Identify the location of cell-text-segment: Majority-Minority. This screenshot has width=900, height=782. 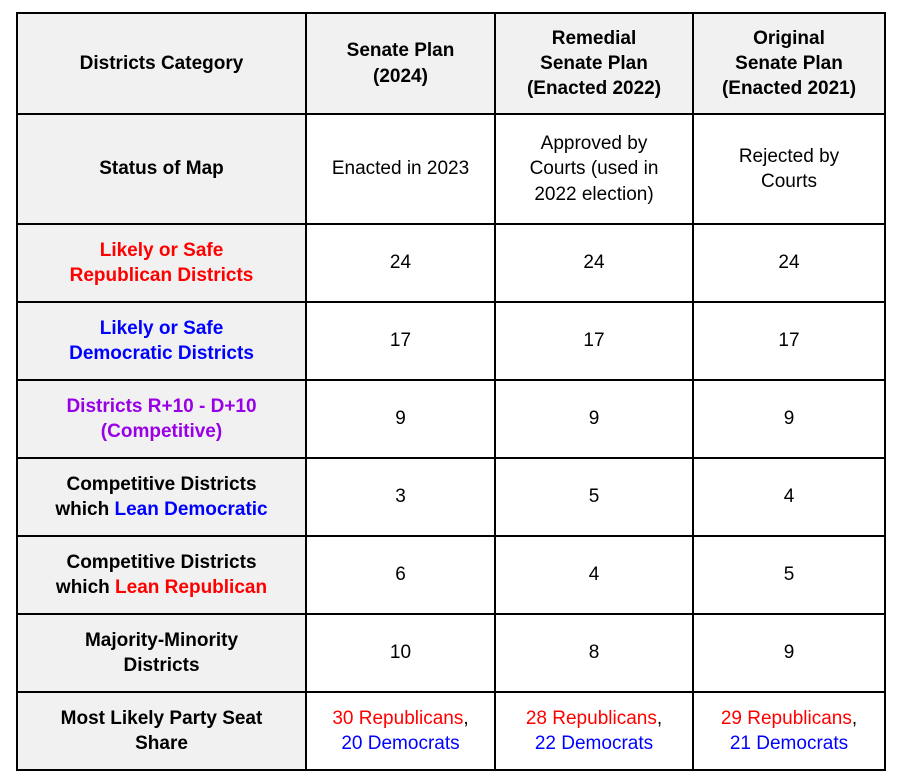
(161, 640).